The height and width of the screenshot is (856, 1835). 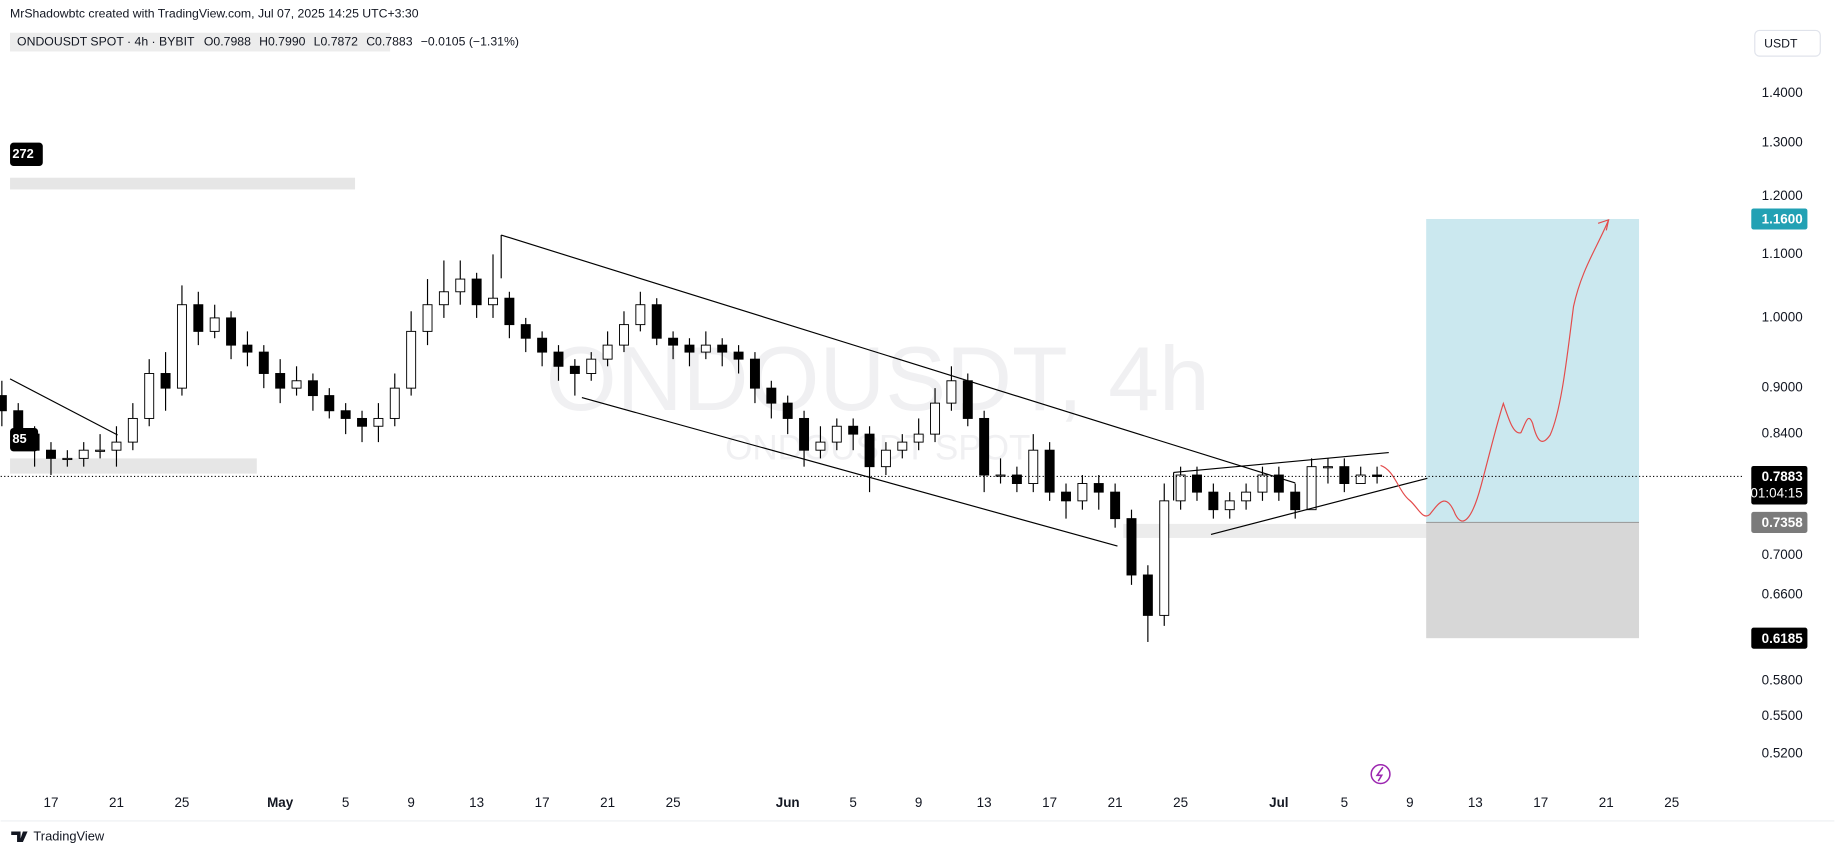 I want to click on price-label: 1.1600, so click(x=1782, y=219).